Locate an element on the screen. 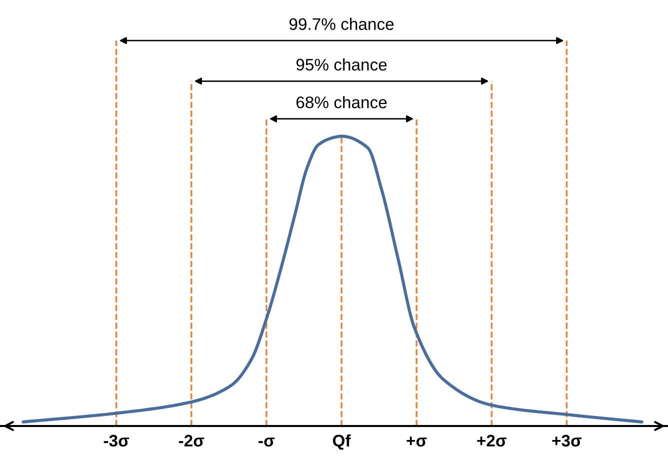 Image resolution: width=668 pixels, height=456 pixels. x-tick-label: -σ is located at coordinates (266, 442).